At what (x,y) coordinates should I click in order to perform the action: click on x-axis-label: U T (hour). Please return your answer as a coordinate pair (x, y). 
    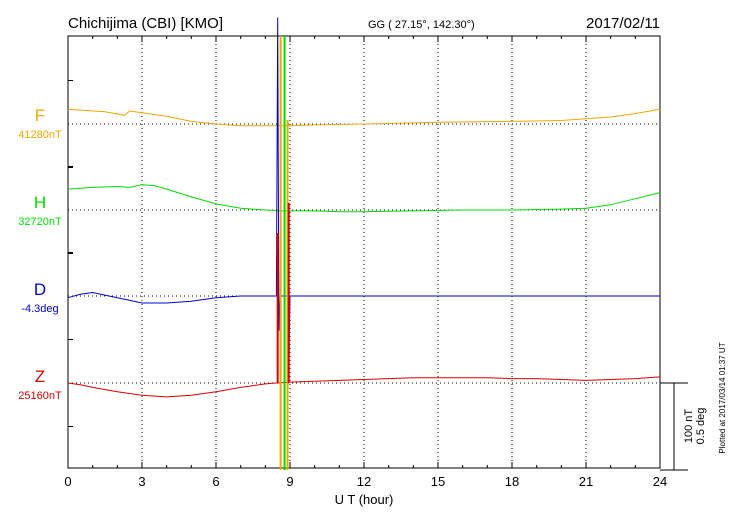
    Looking at the image, I should click on (364, 499).